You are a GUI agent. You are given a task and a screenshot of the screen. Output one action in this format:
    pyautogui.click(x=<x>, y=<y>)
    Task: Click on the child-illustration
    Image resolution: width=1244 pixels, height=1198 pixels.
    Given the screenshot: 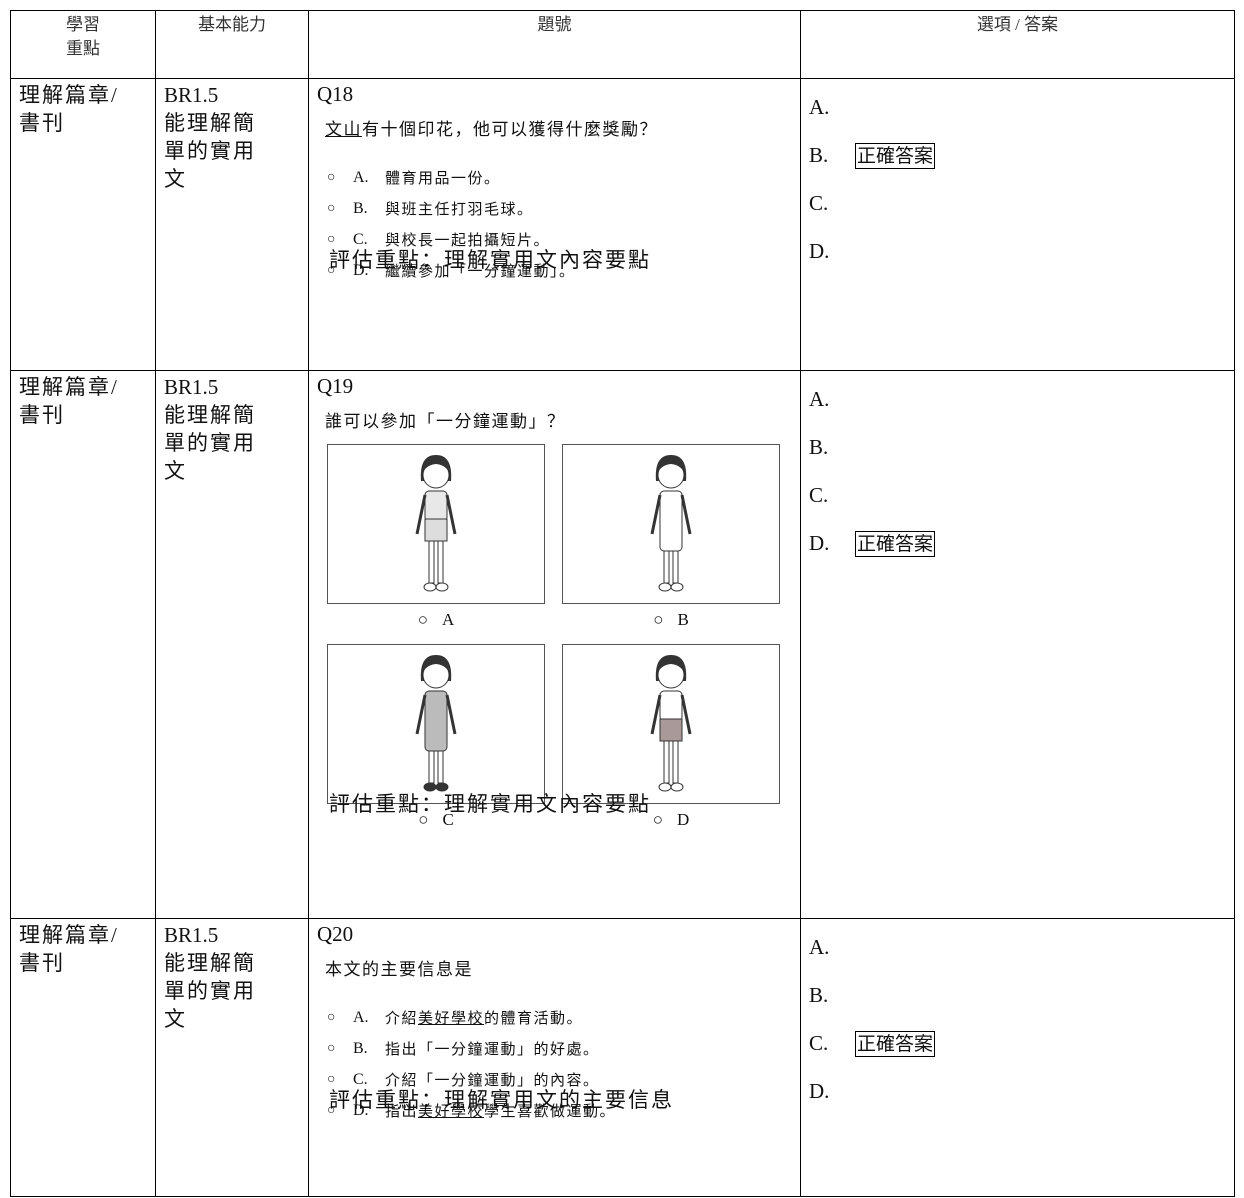 What is the action you would take?
    pyautogui.click(x=436, y=723)
    